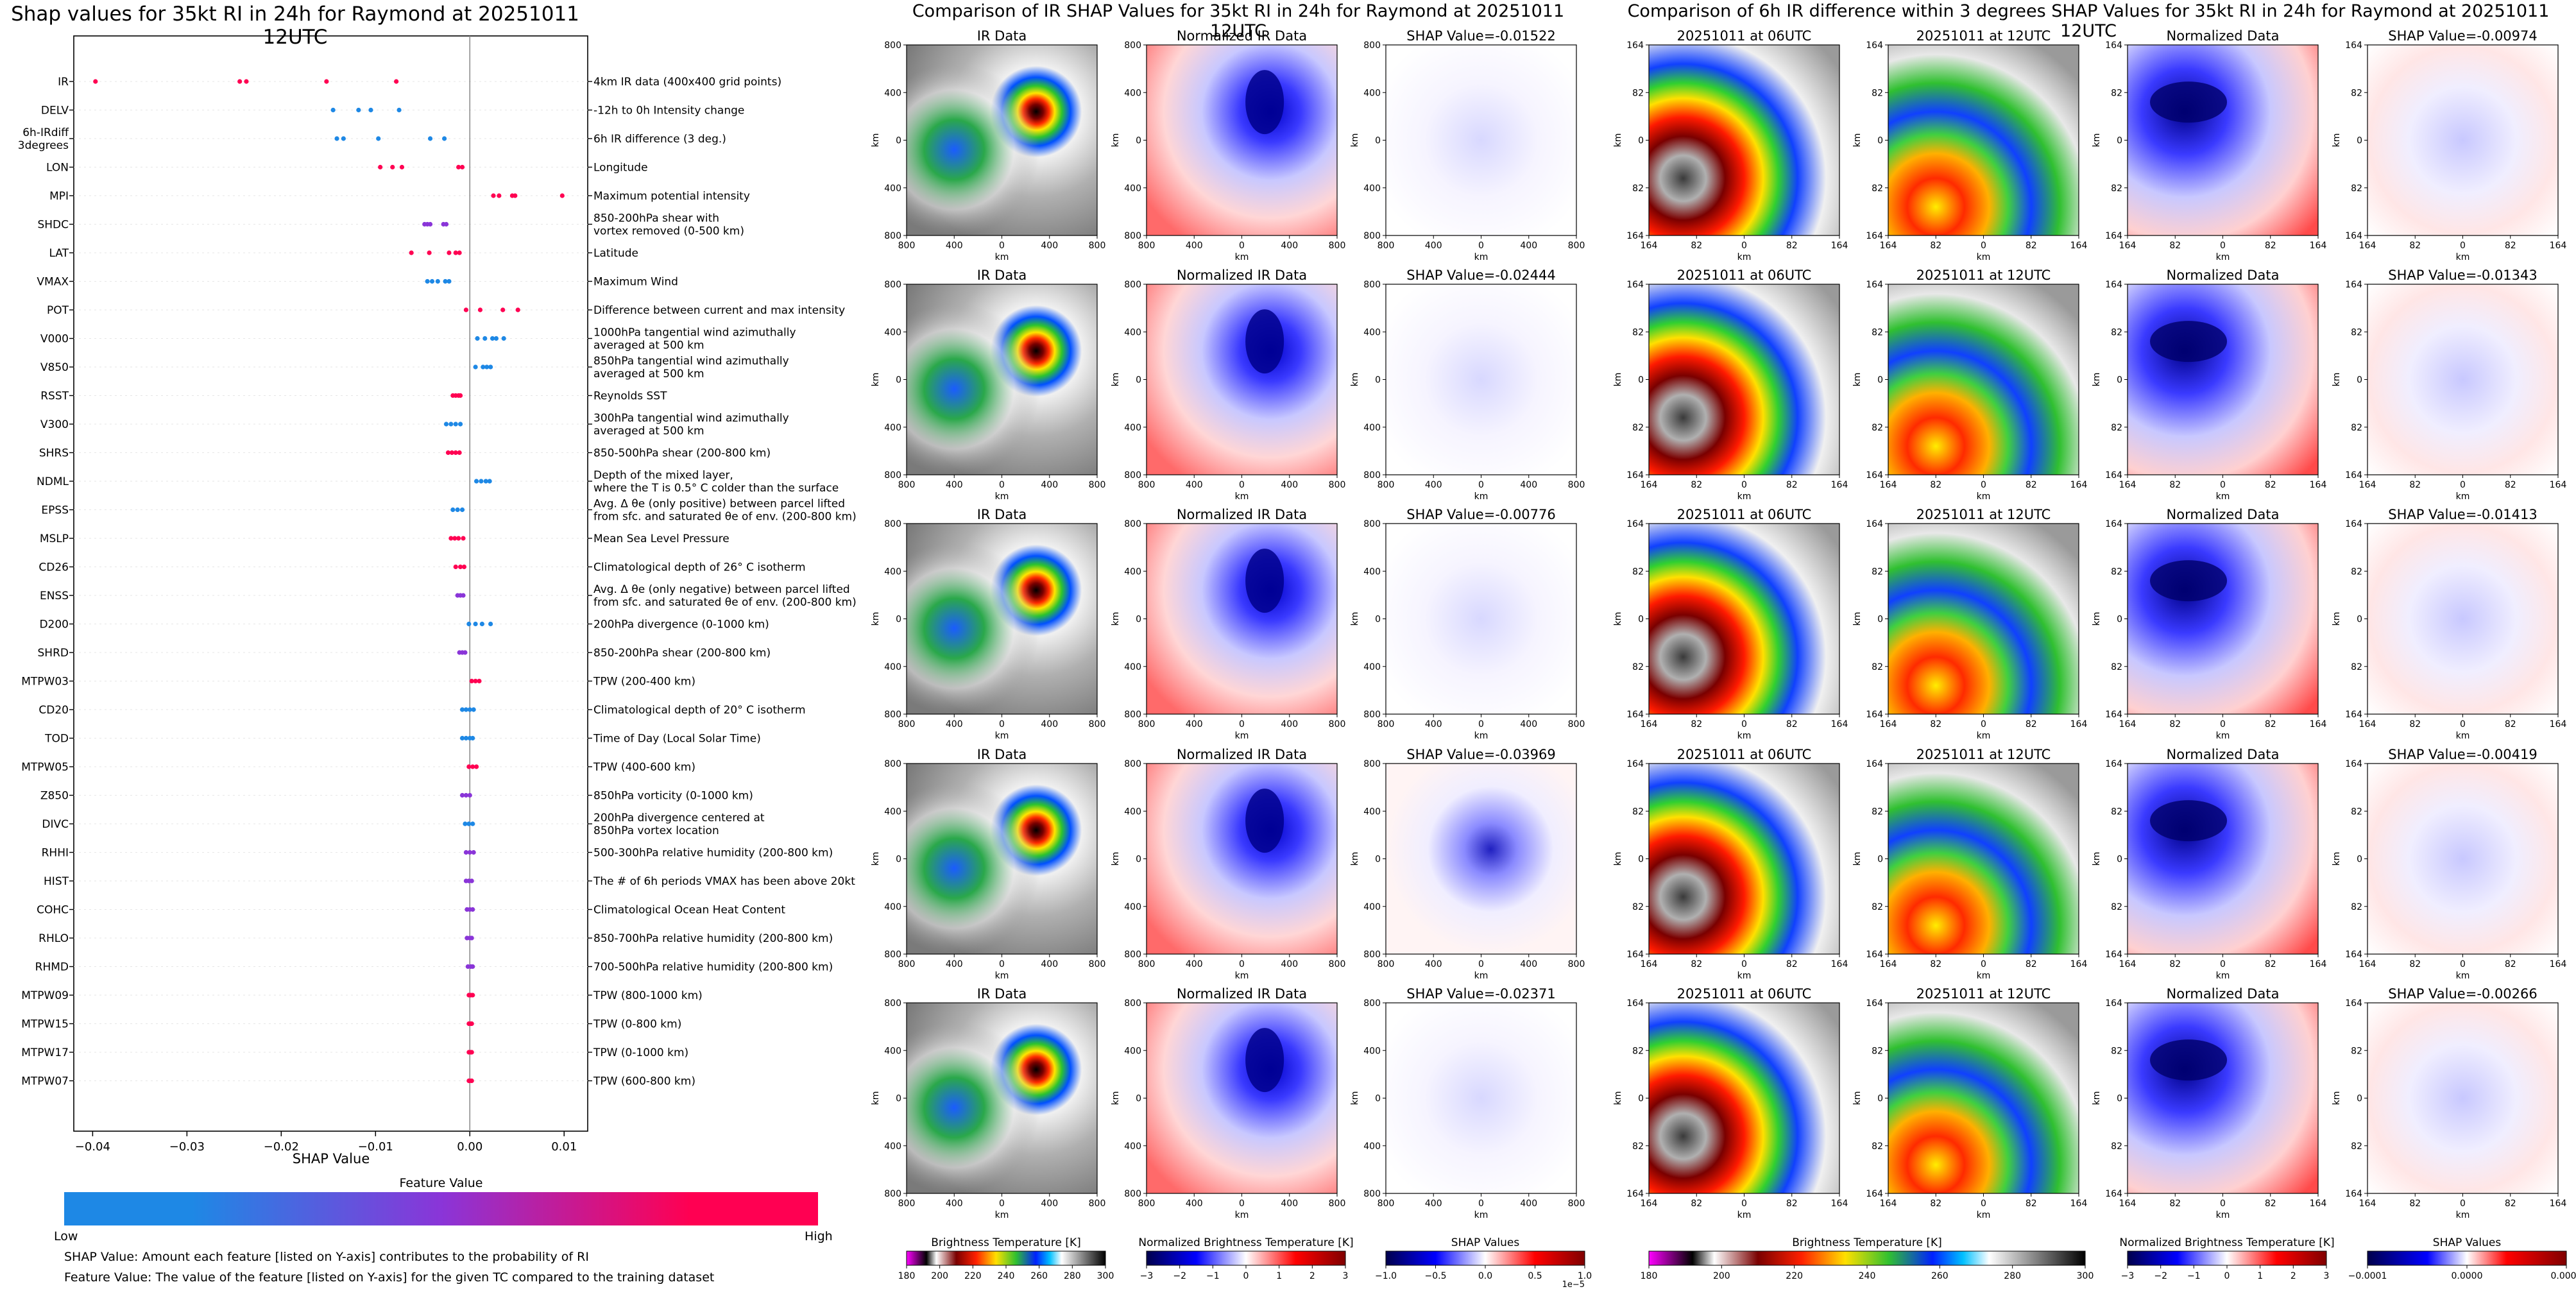 The height and width of the screenshot is (1289, 2576). I want to click on feature-description: Climatological depth of 26° C isotherm, so click(699, 567).